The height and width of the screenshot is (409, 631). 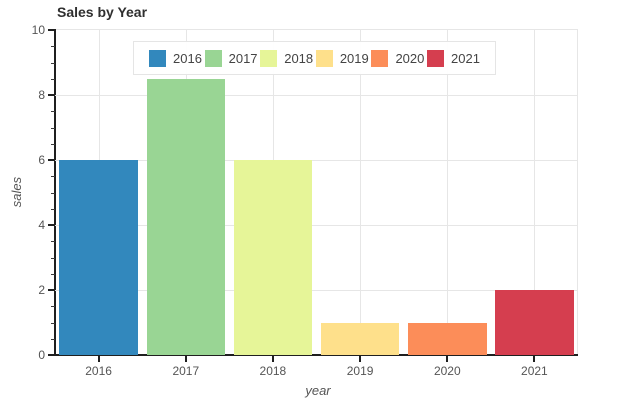 I want to click on y-tick-label: 10, so click(x=38, y=30).